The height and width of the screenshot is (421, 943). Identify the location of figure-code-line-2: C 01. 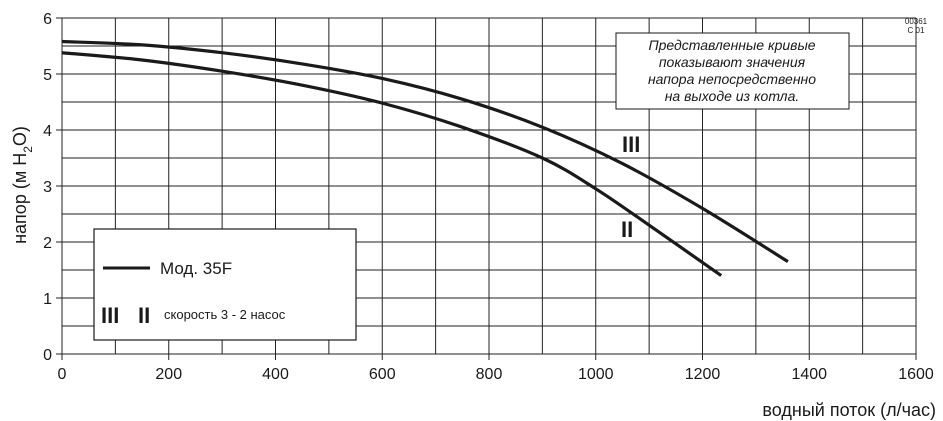
(916, 30).